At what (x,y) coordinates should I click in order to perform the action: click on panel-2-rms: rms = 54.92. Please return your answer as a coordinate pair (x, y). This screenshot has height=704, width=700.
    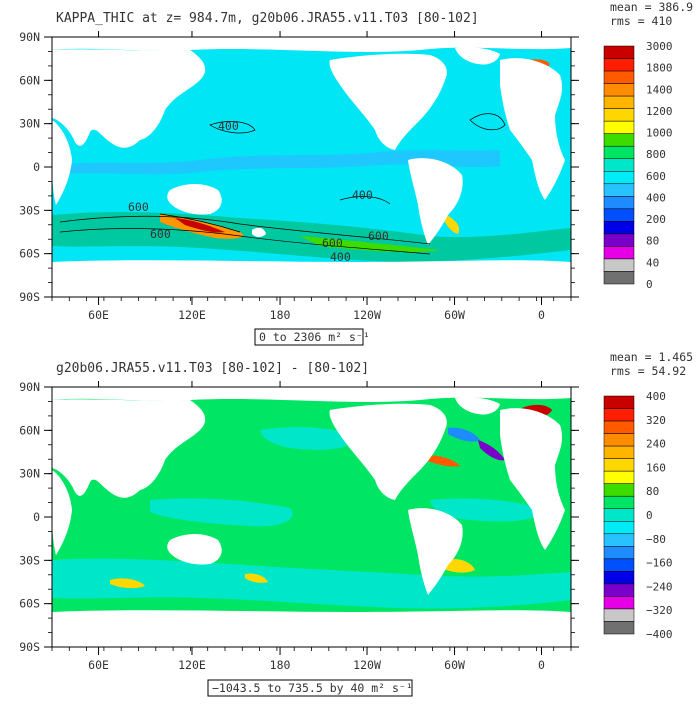
    Looking at the image, I should click on (648, 371).